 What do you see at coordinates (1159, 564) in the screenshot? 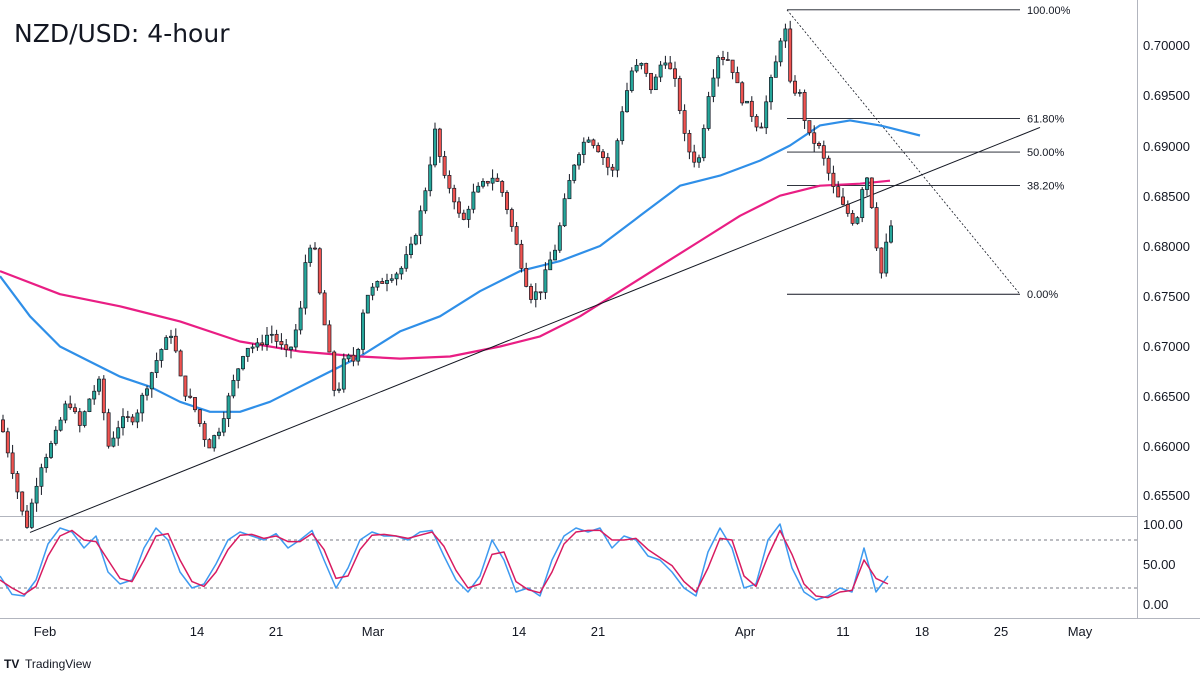
I see `oscillator-tick-label: 50.00` at bounding box center [1159, 564].